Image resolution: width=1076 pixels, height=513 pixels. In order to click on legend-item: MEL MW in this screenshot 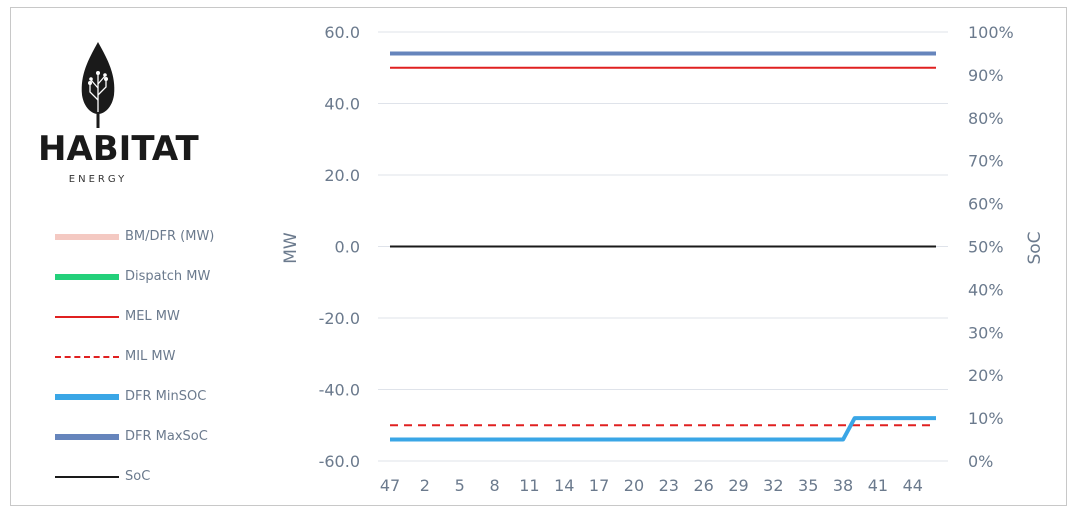, I will do `click(175, 318)`.